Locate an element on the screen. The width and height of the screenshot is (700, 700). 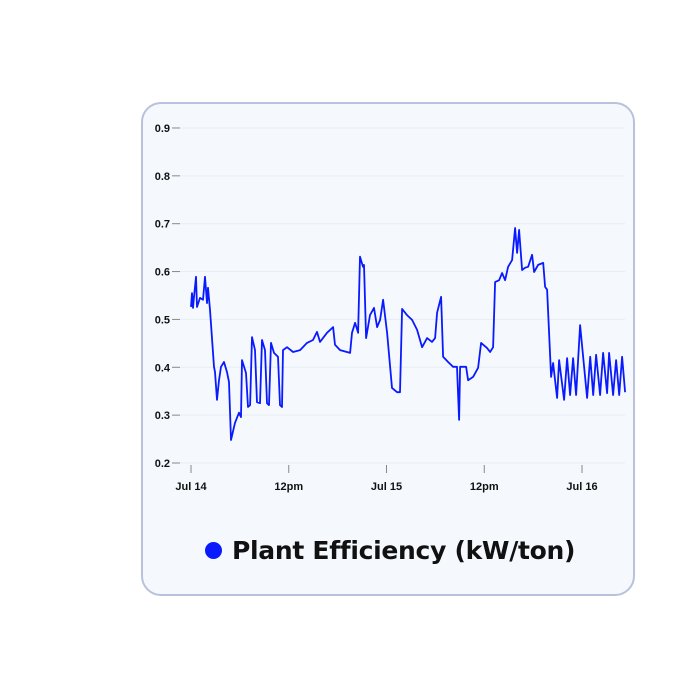
y-tick-label: 0.8 is located at coordinates (162, 177).